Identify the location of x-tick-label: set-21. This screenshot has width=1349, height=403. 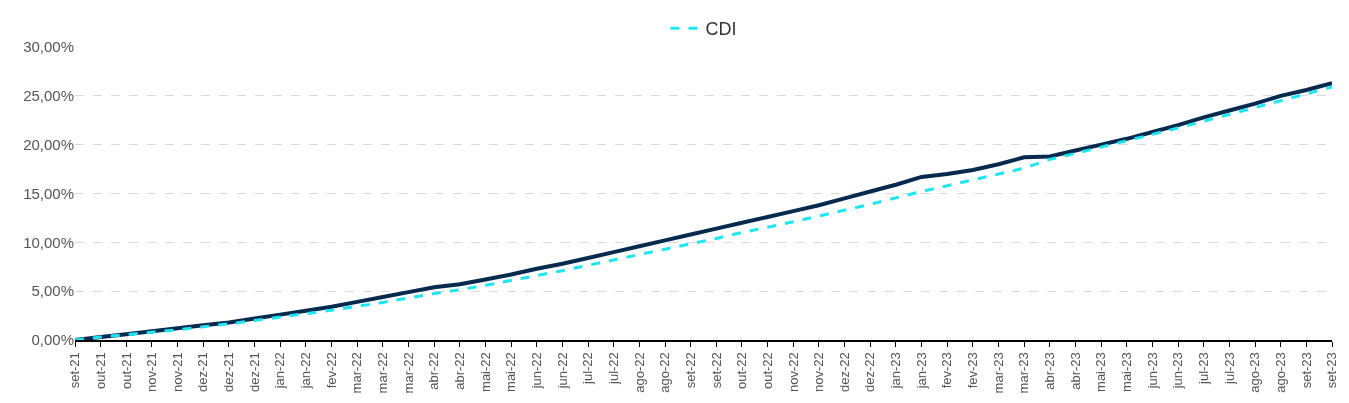
(75, 370).